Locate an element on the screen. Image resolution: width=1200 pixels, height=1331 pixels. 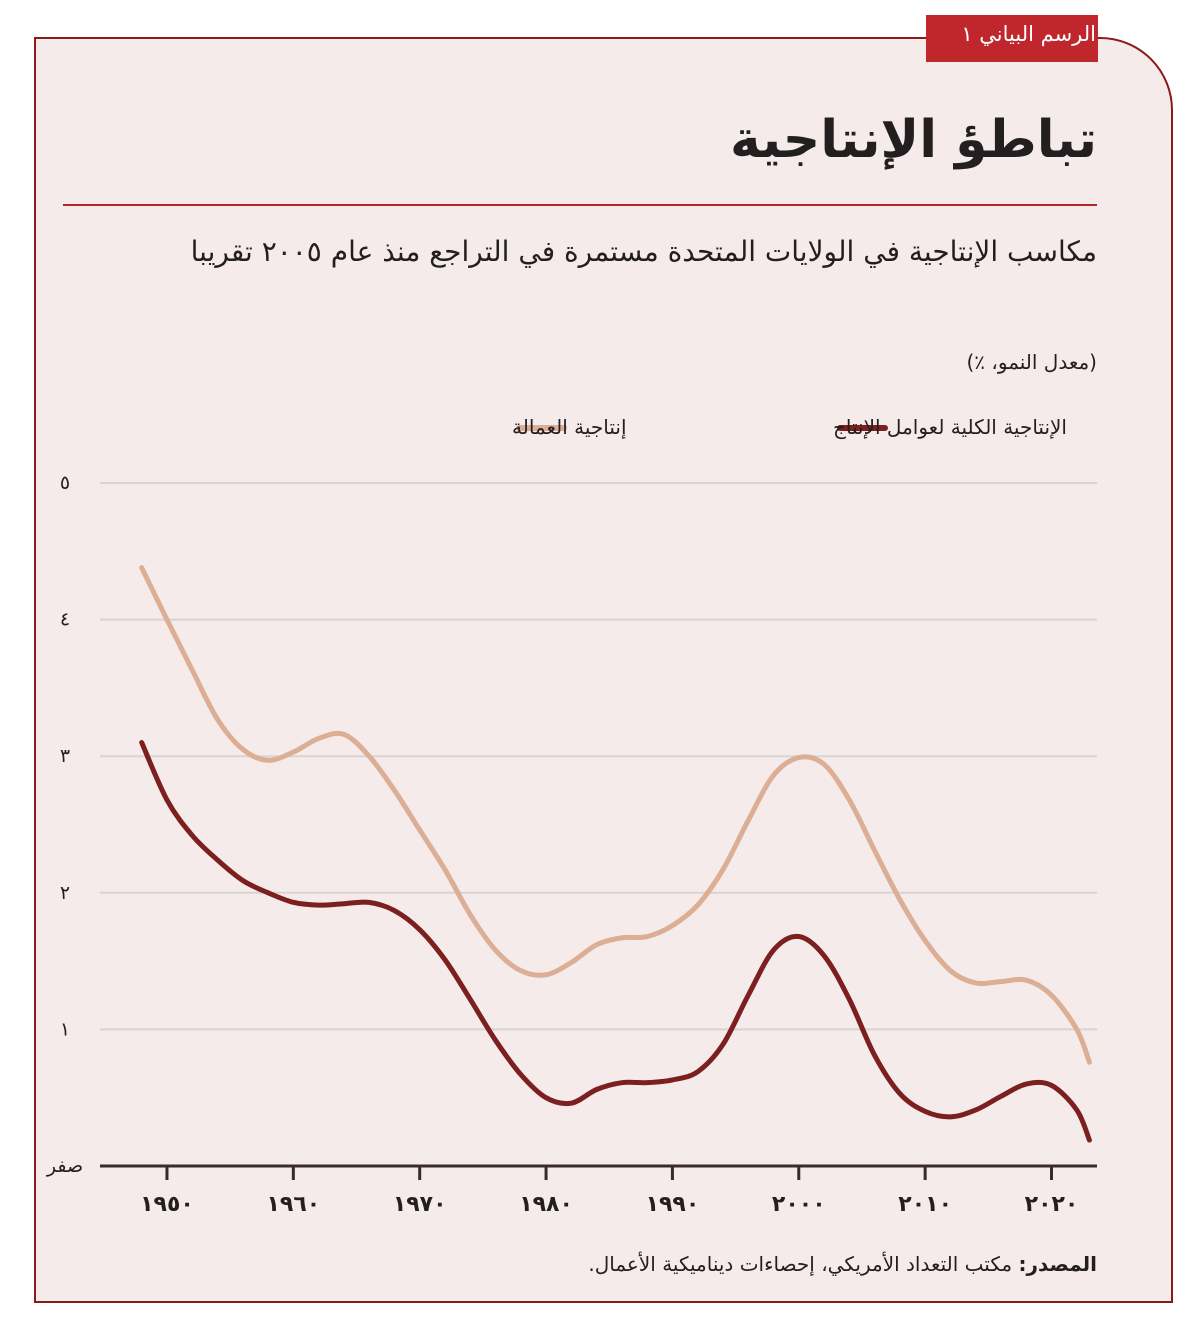
legend-label: الإنتاجية الكلية لعوامل الإنتاج is located at coordinates (950, 427).